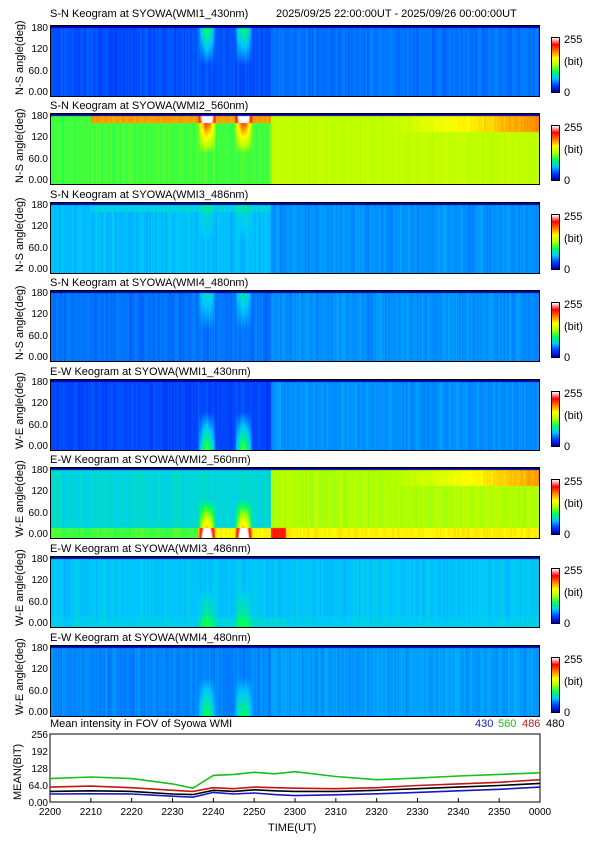 The height and width of the screenshot is (842, 595). I want to click on legend-486: 486, so click(531, 724).